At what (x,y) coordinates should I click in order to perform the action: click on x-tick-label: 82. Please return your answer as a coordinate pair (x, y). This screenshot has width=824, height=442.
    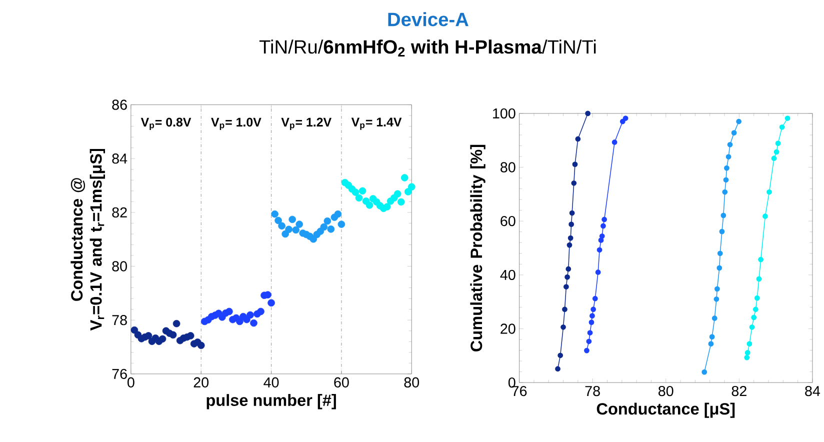
    Looking at the image, I should click on (739, 391).